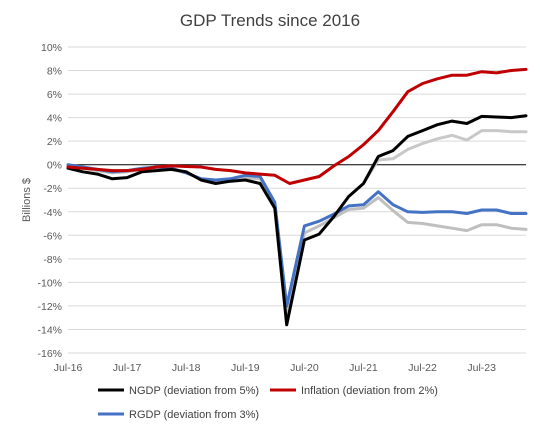  I want to click on y-tick-label: -4%, so click(52, 213).